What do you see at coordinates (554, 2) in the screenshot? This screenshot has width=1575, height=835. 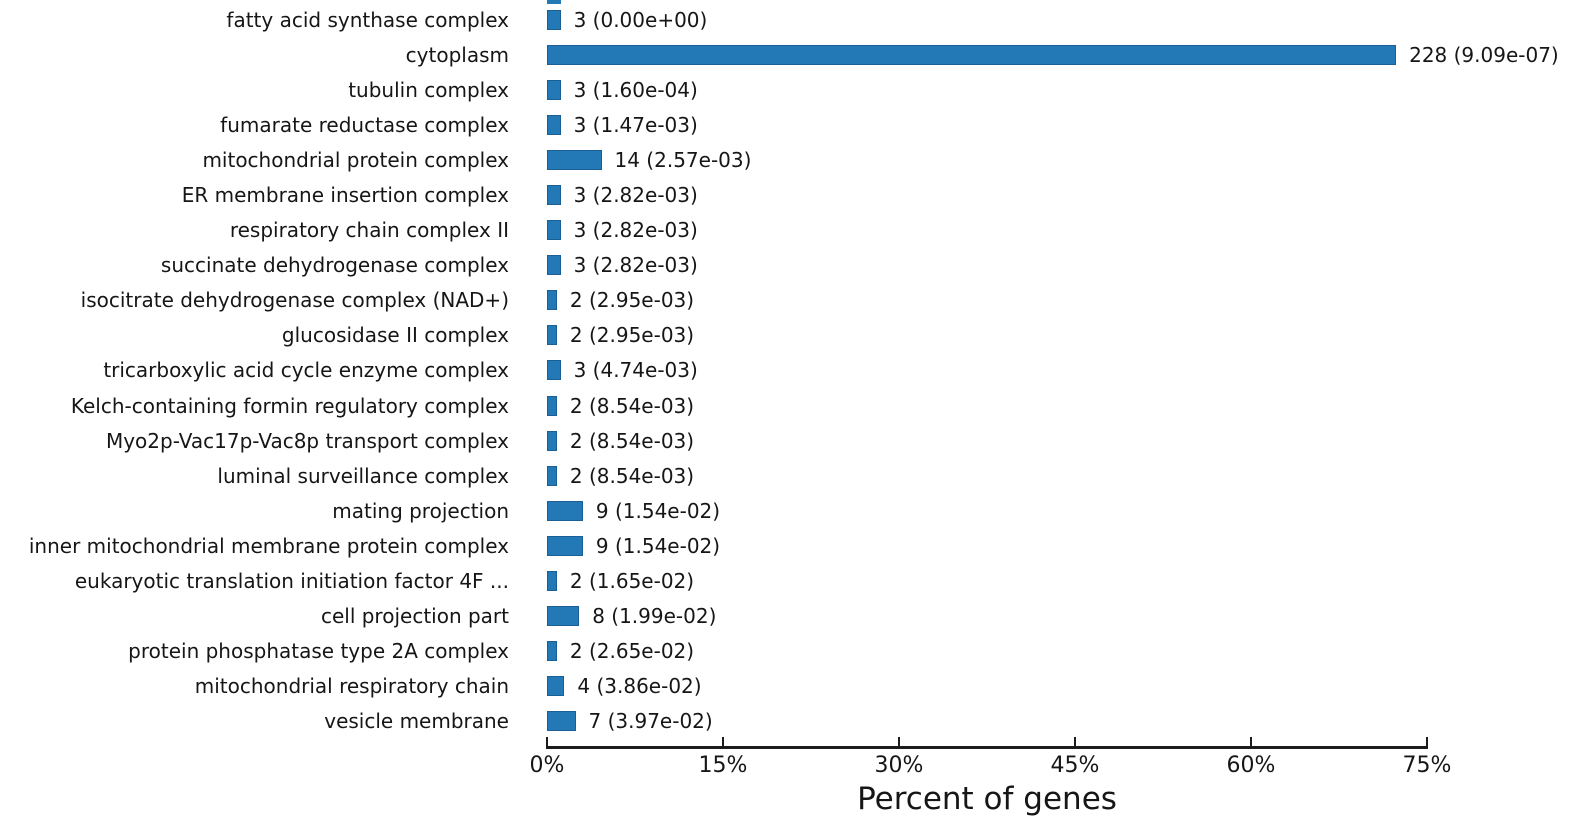 I see `cropped-bar-sliver` at bounding box center [554, 2].